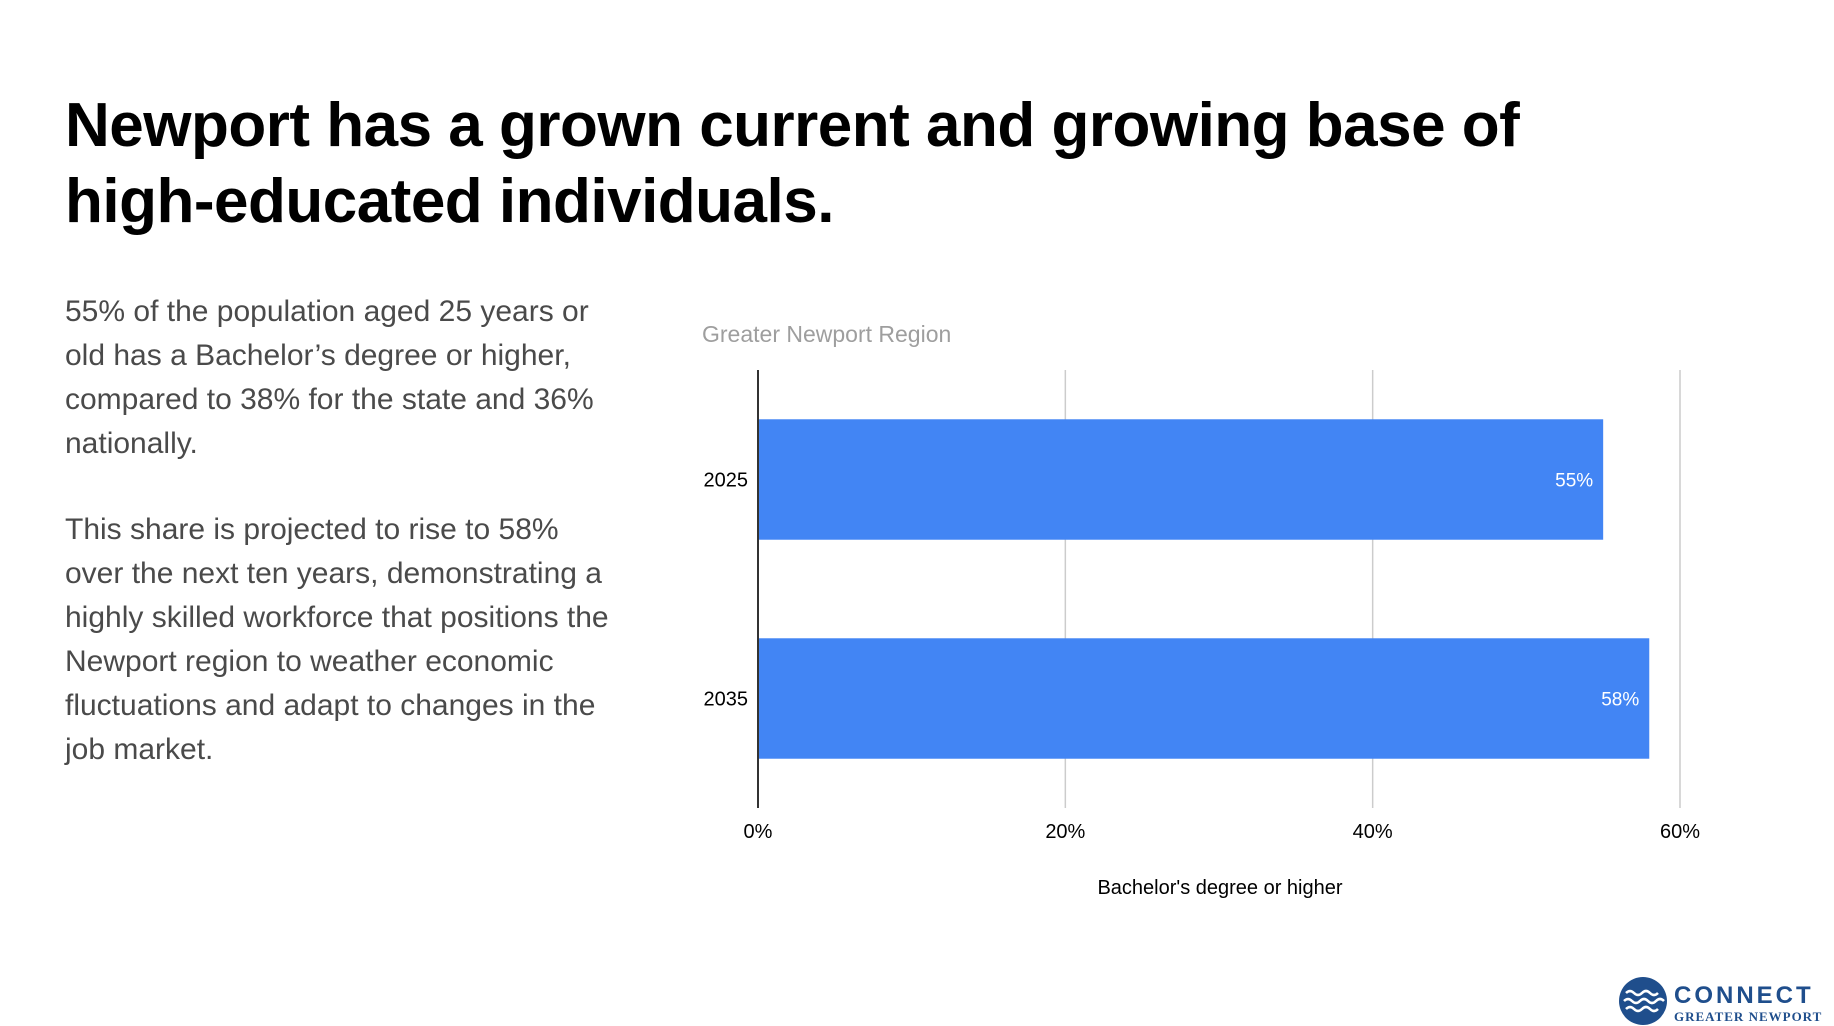 This screenshot has height=1026, width=1834. I want to click on data-labels: 55% 58%, so click(1597, 591).